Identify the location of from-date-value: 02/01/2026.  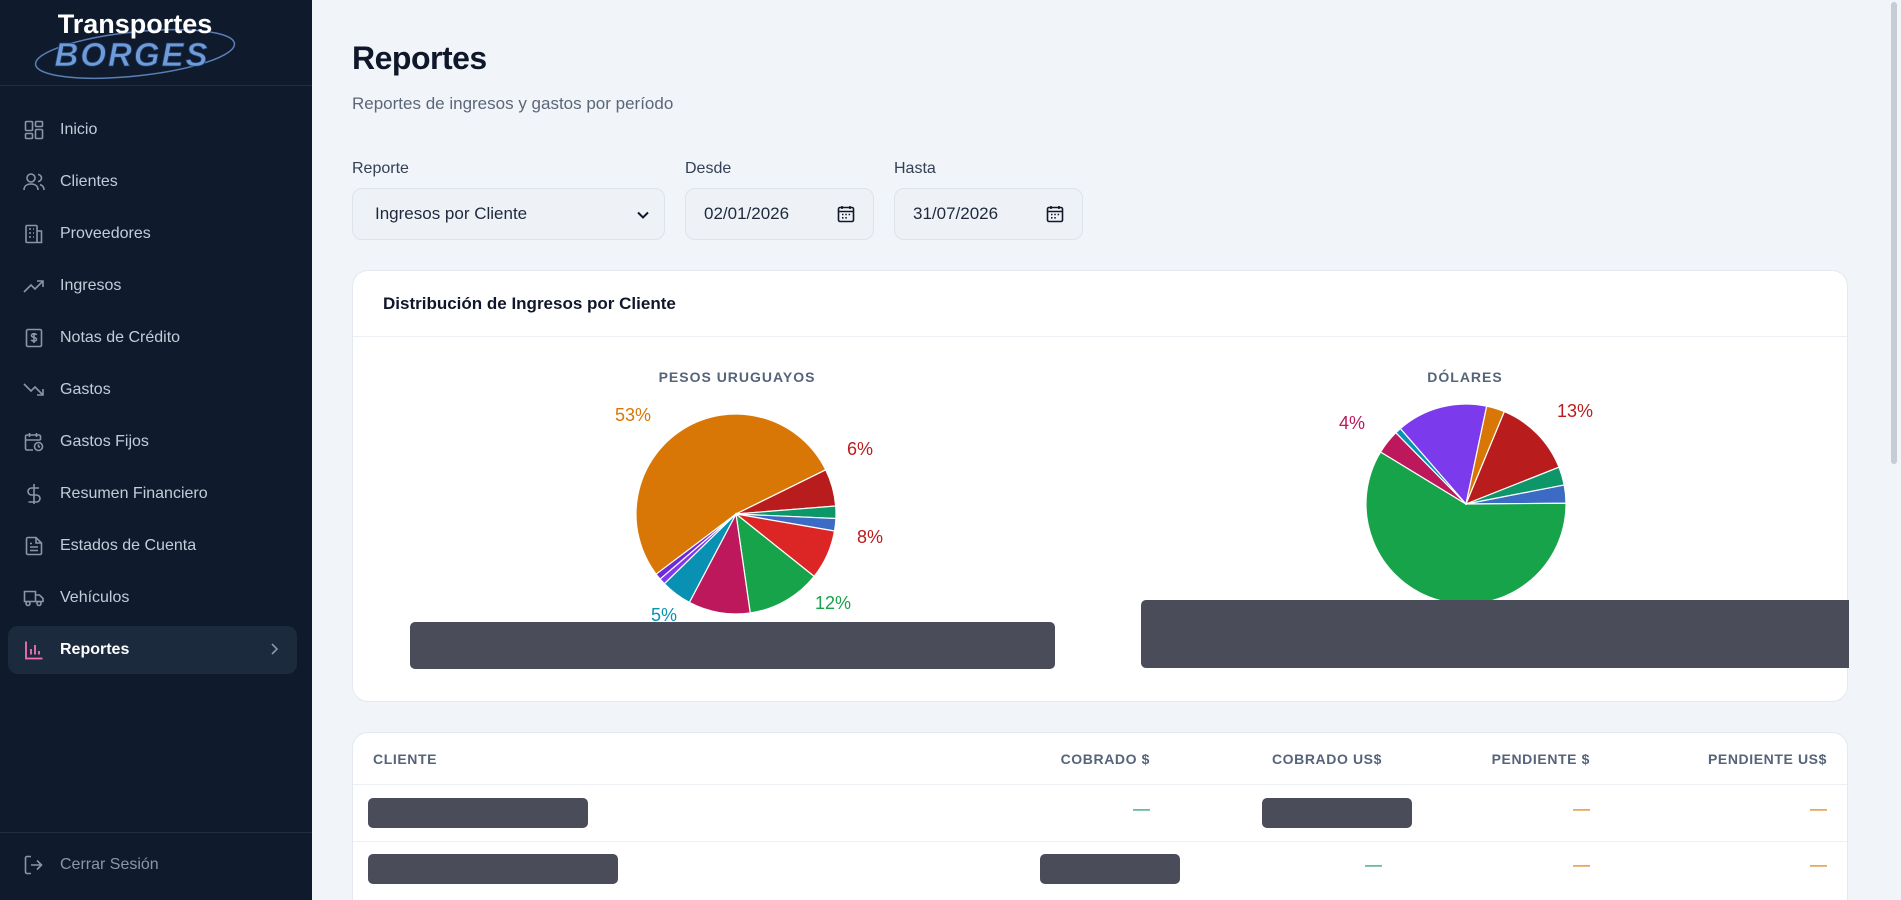
(747, 213).